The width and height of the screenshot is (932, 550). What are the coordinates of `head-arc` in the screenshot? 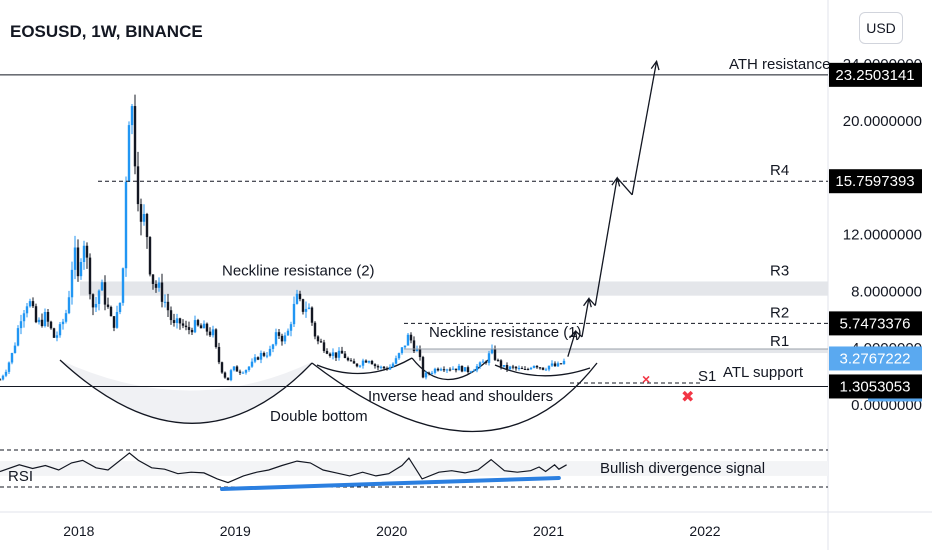 It's located at (450, 369).